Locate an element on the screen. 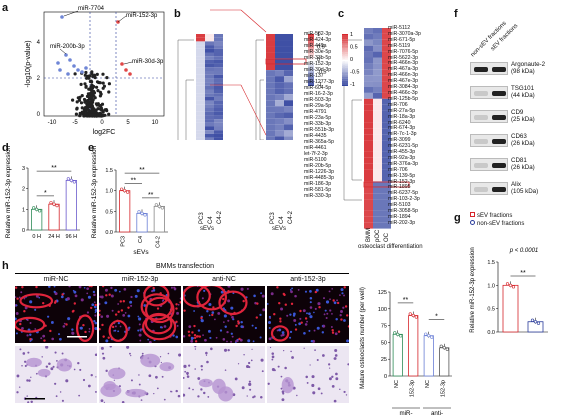 This screenshot has width=561, height=418. volcano-points is located at coordinates (94, 66).